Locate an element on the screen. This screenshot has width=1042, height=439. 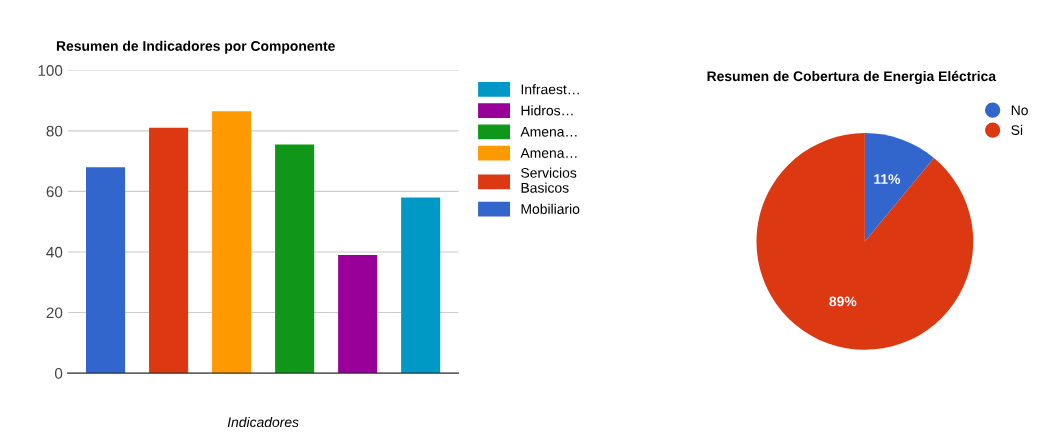
data-label: 89% is located at coordinates (843, 301).